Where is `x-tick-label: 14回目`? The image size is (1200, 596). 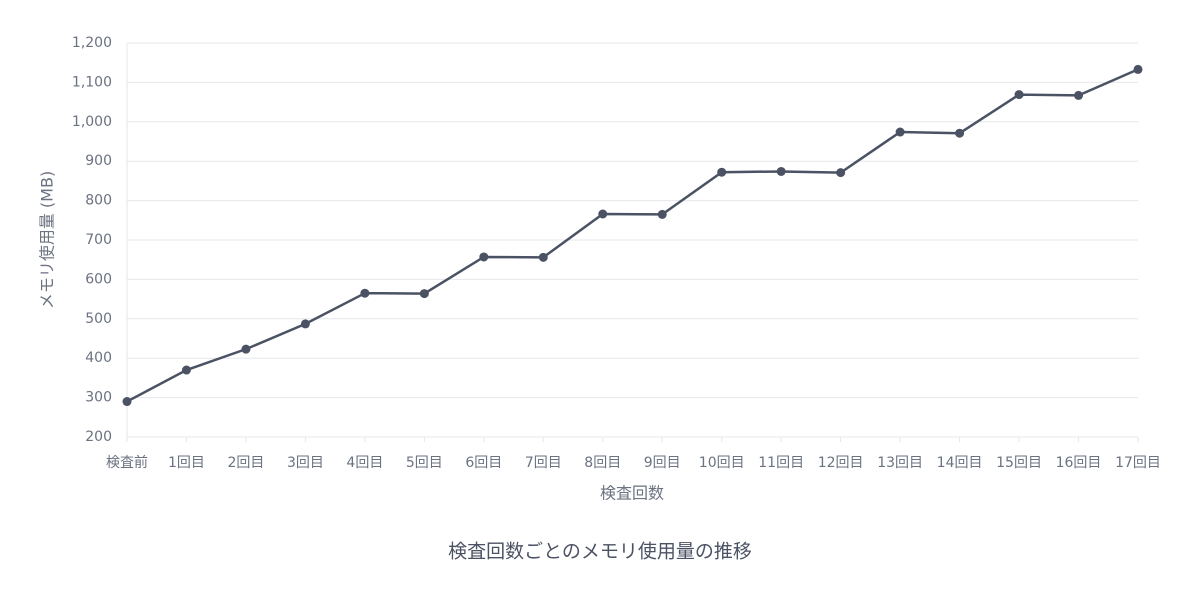
x-tick-label: 14回目 is located at coordinates (960, 463).